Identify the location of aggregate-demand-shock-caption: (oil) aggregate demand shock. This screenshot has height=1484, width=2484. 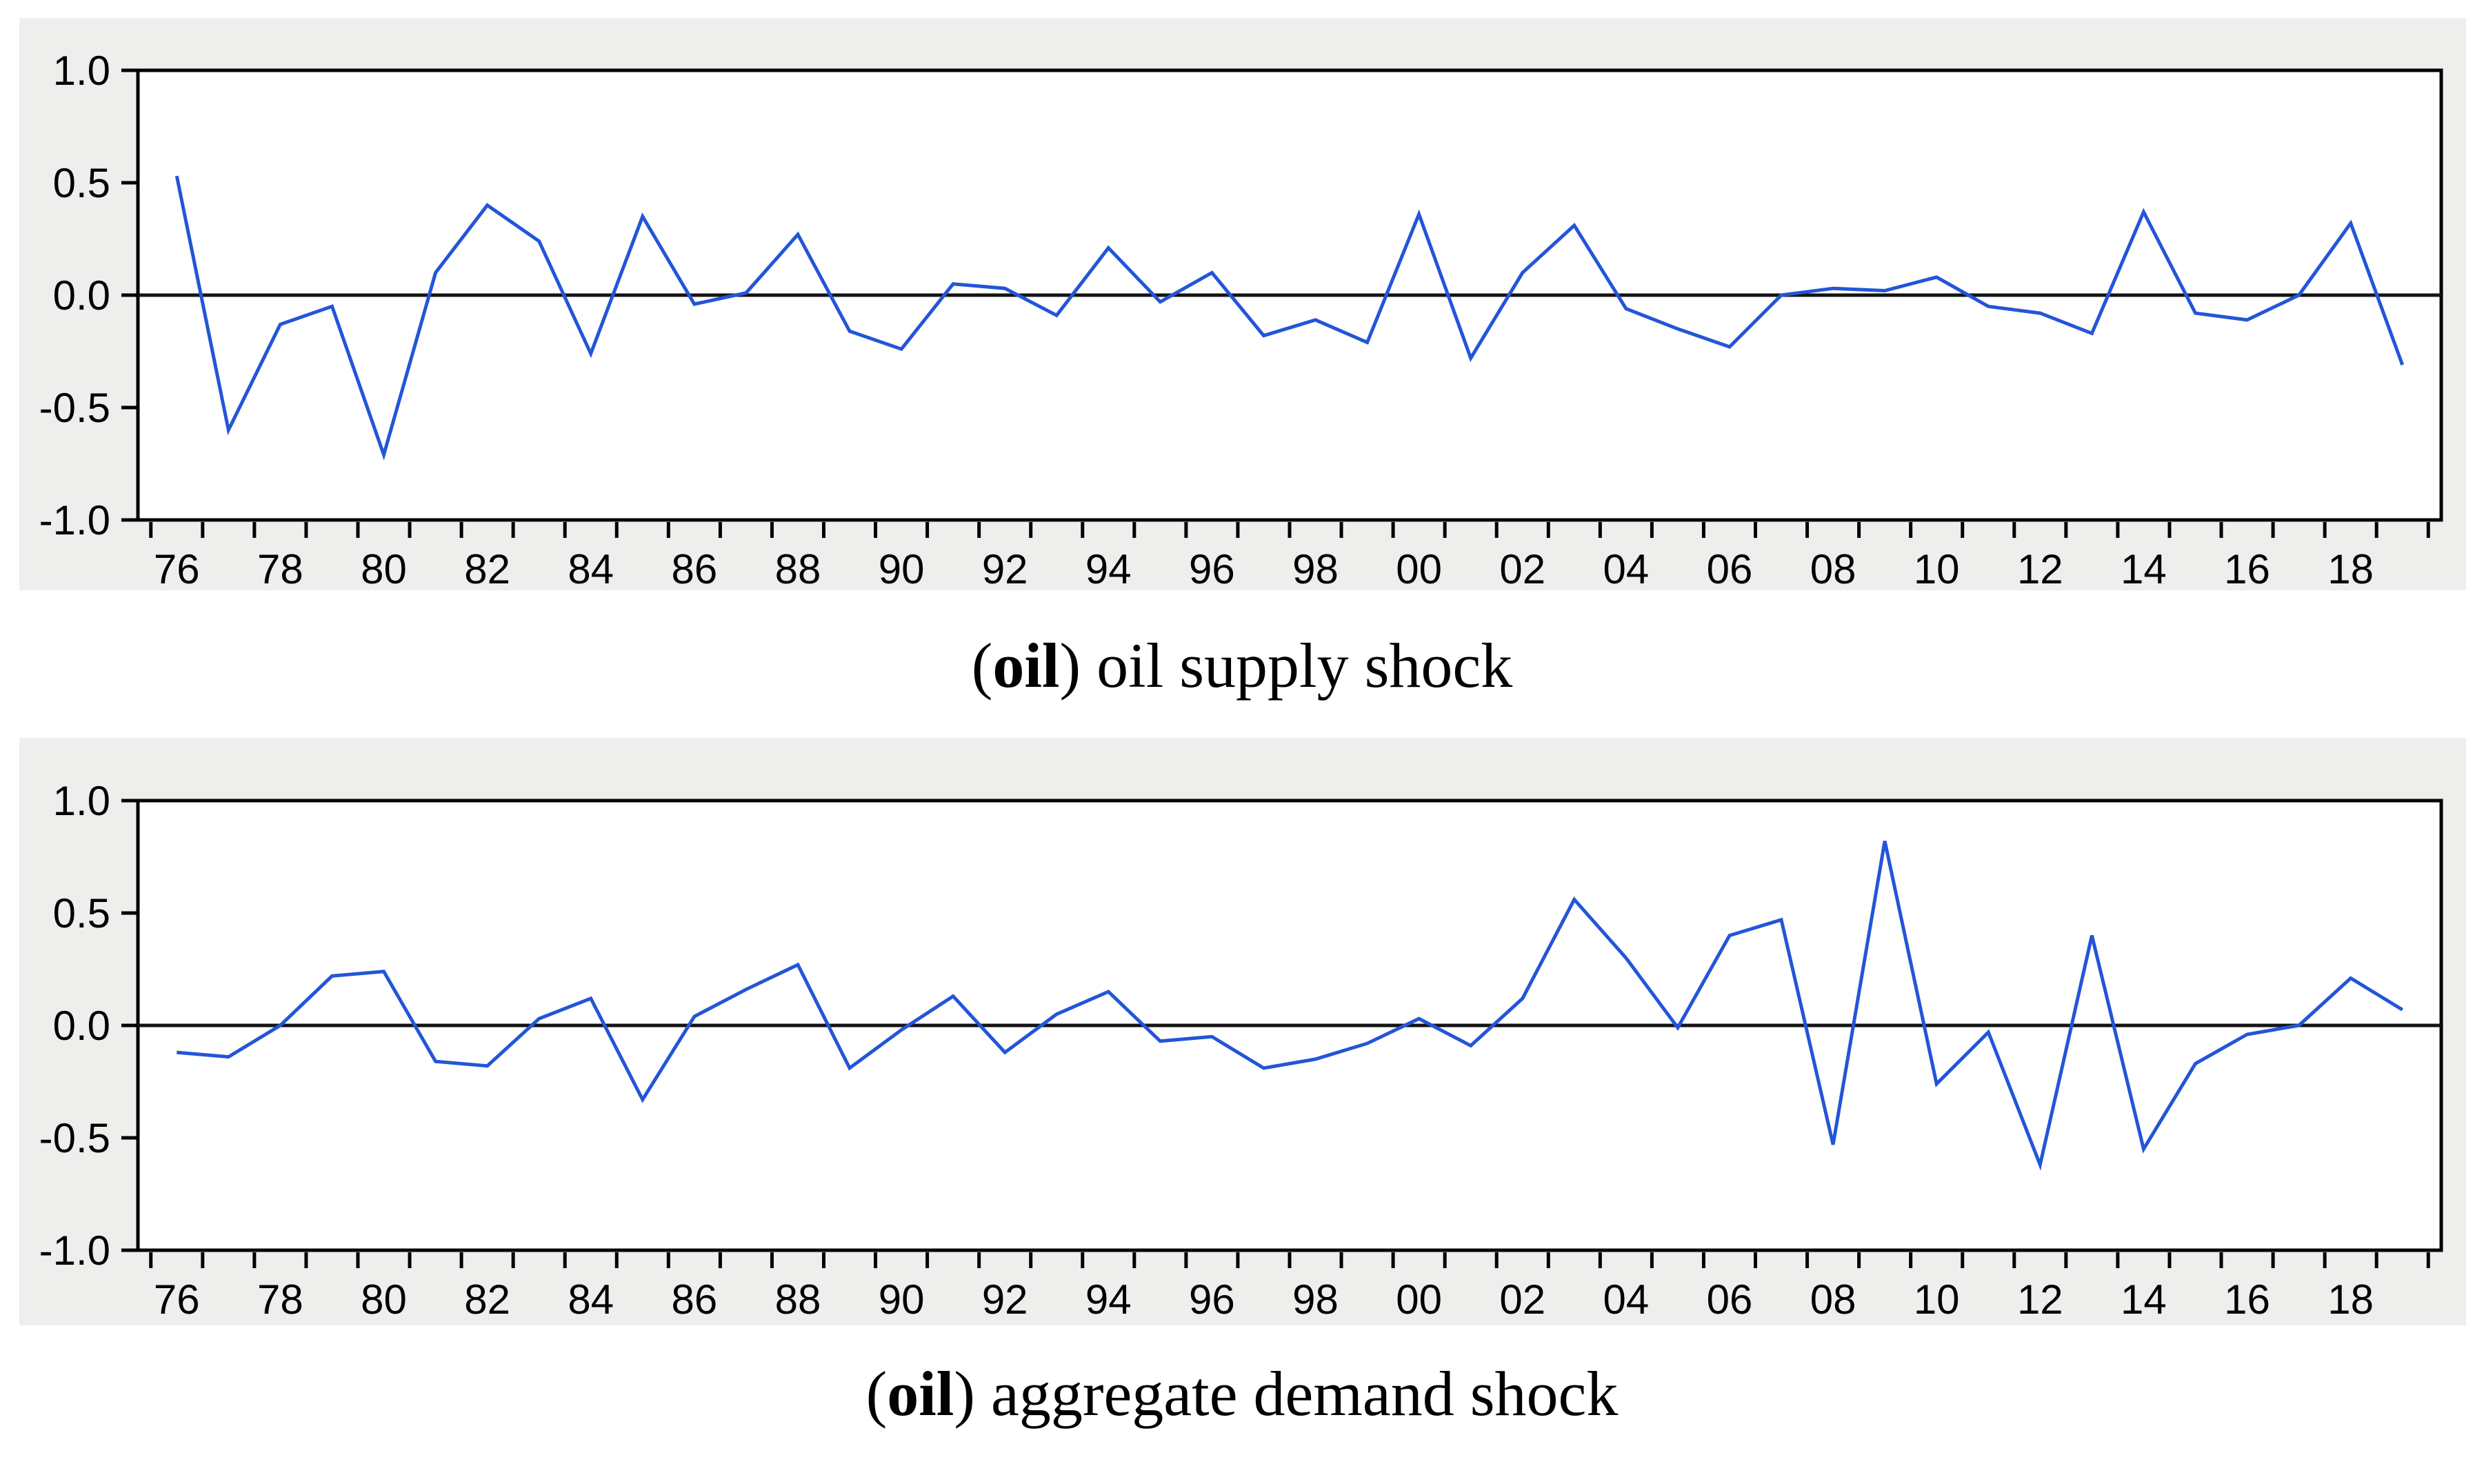
(1242, 1393).